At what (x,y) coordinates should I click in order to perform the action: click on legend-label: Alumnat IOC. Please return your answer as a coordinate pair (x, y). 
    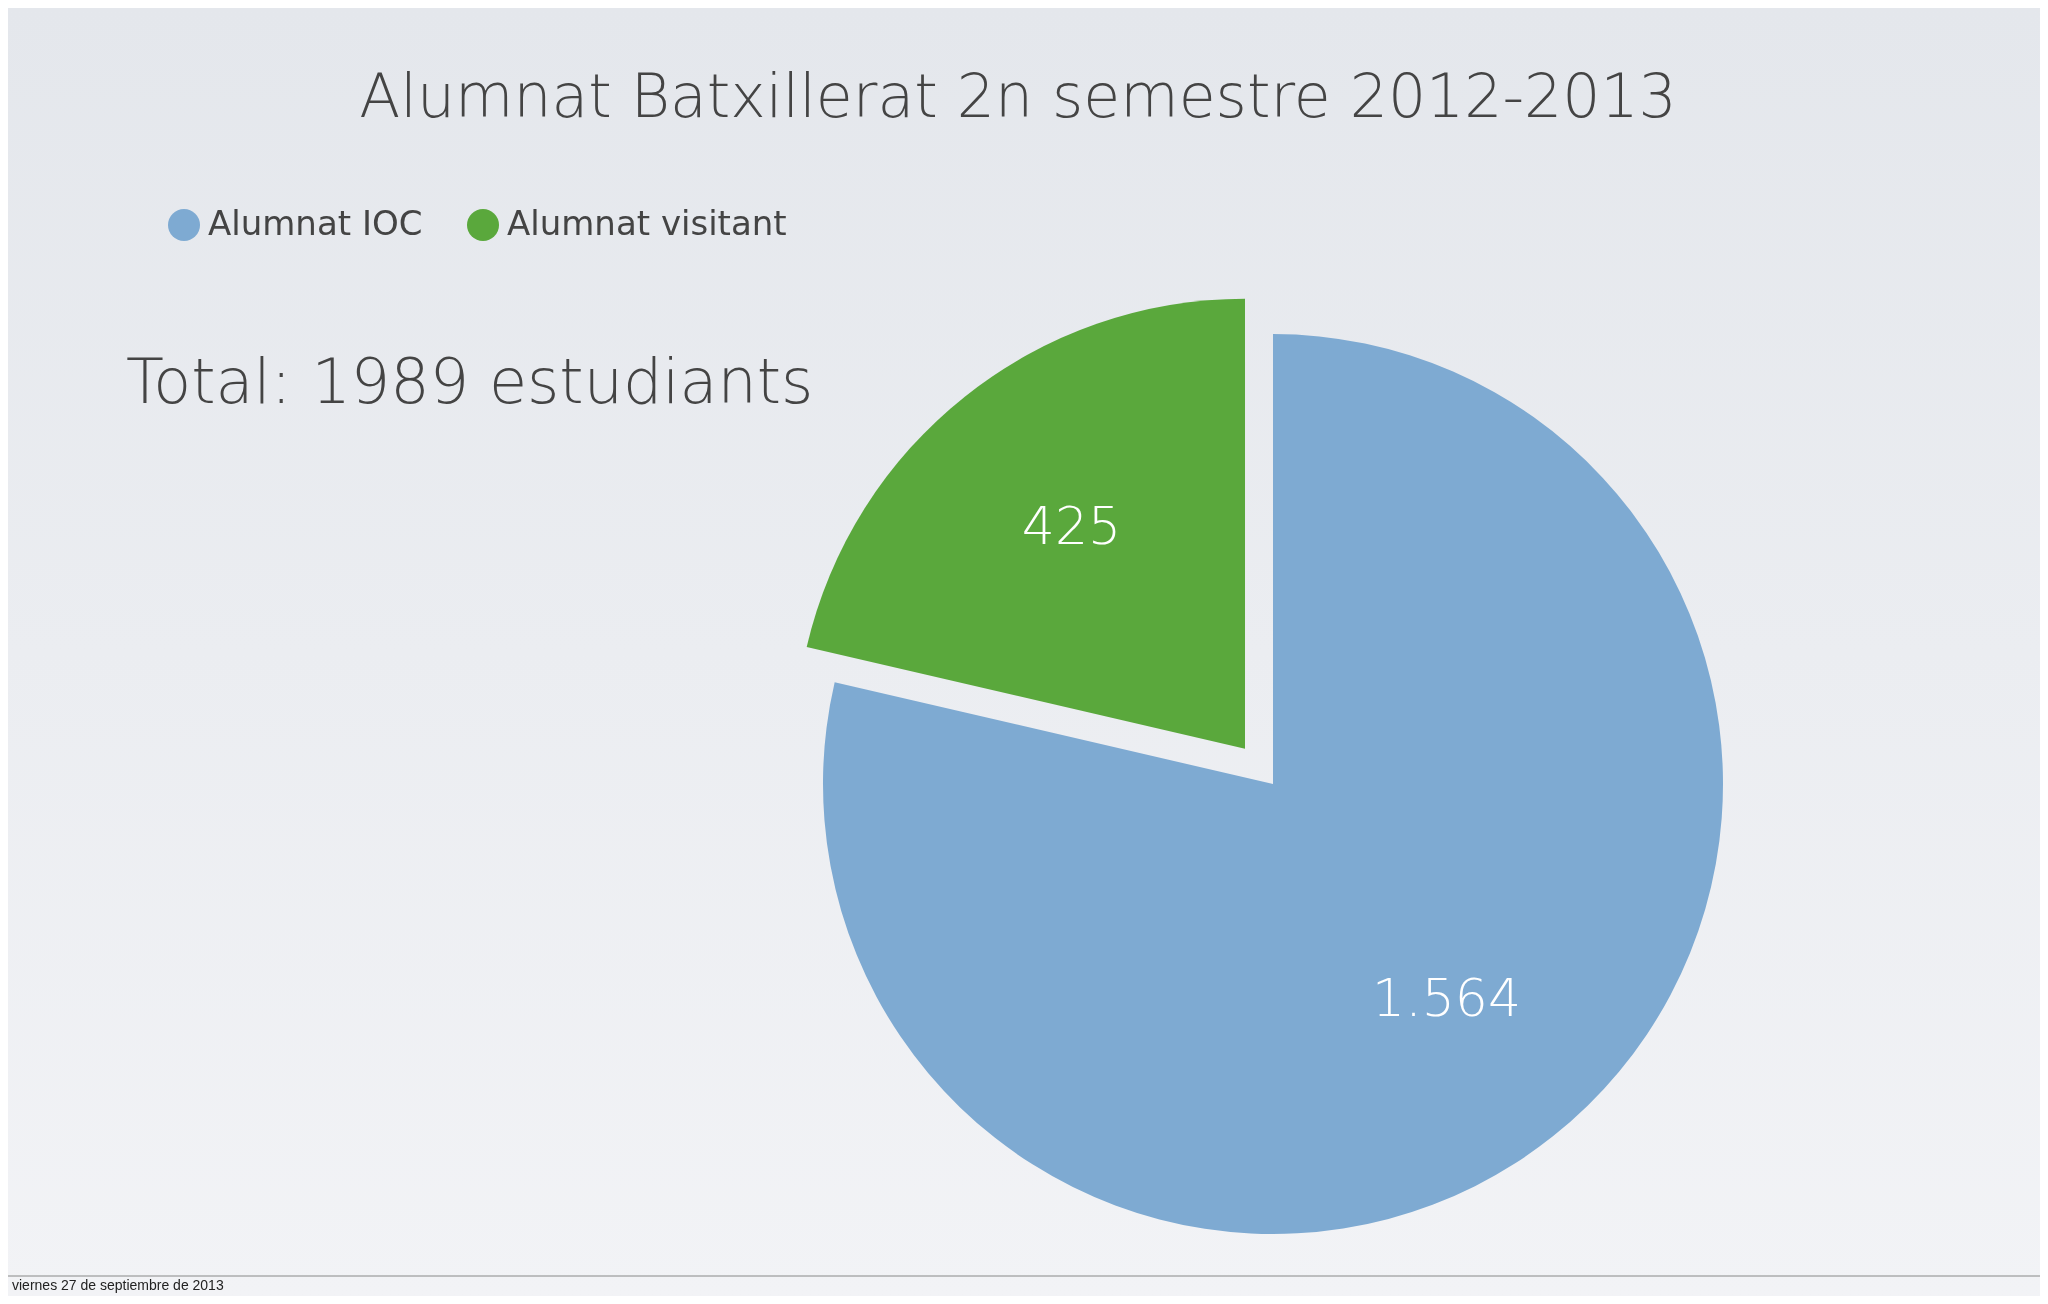
    Looking at the image, I should click on (315, 222).